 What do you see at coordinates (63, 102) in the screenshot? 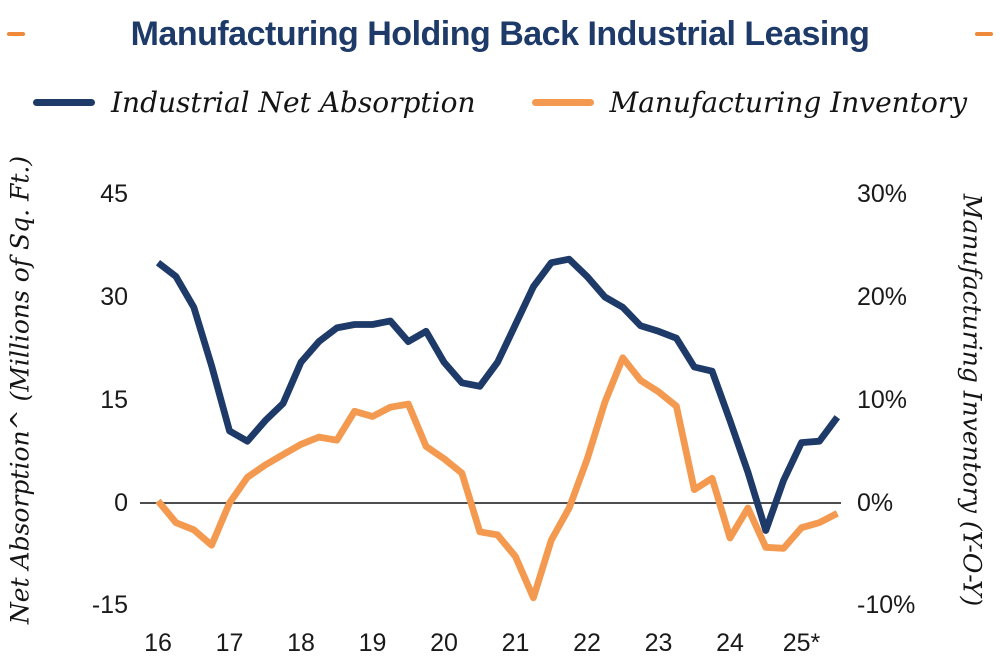
I see `navy-line-swatch-icon` at bounding box center [63, 102].